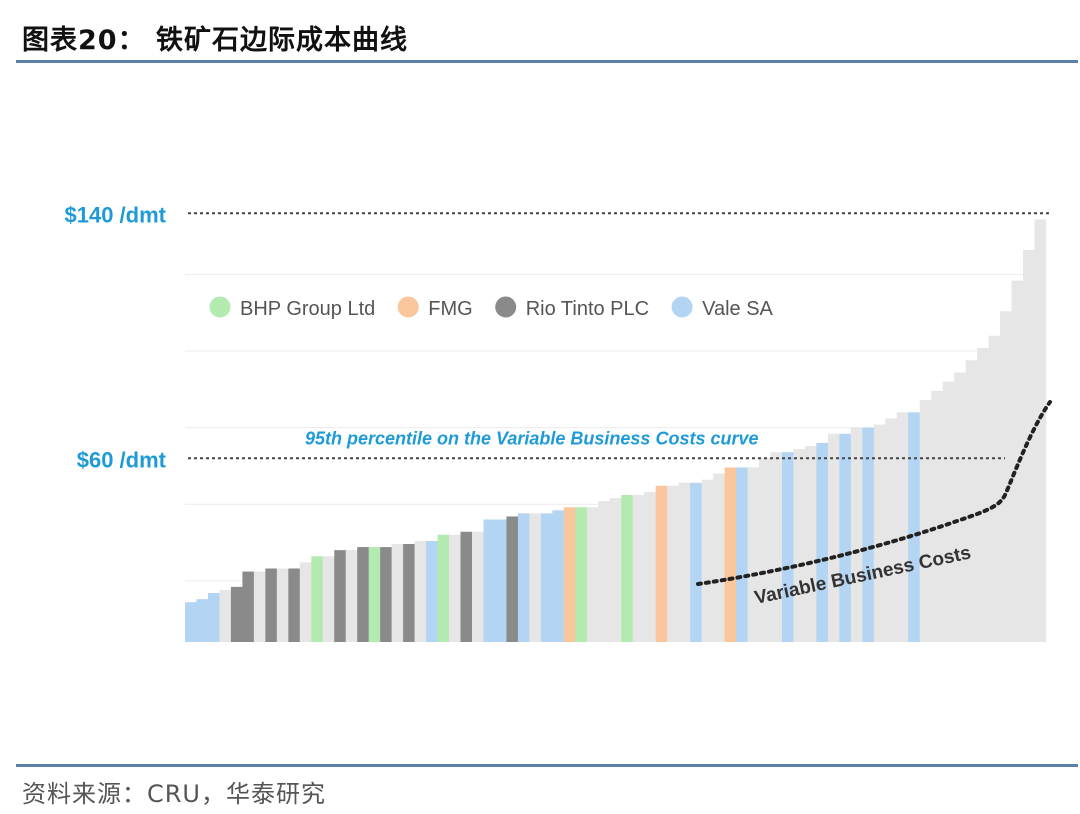 The height and width of the screenshot is (814, 1080). I want to click on figure-title: 图表20： 铁矿石边际成本曲线, so click(215, 40).